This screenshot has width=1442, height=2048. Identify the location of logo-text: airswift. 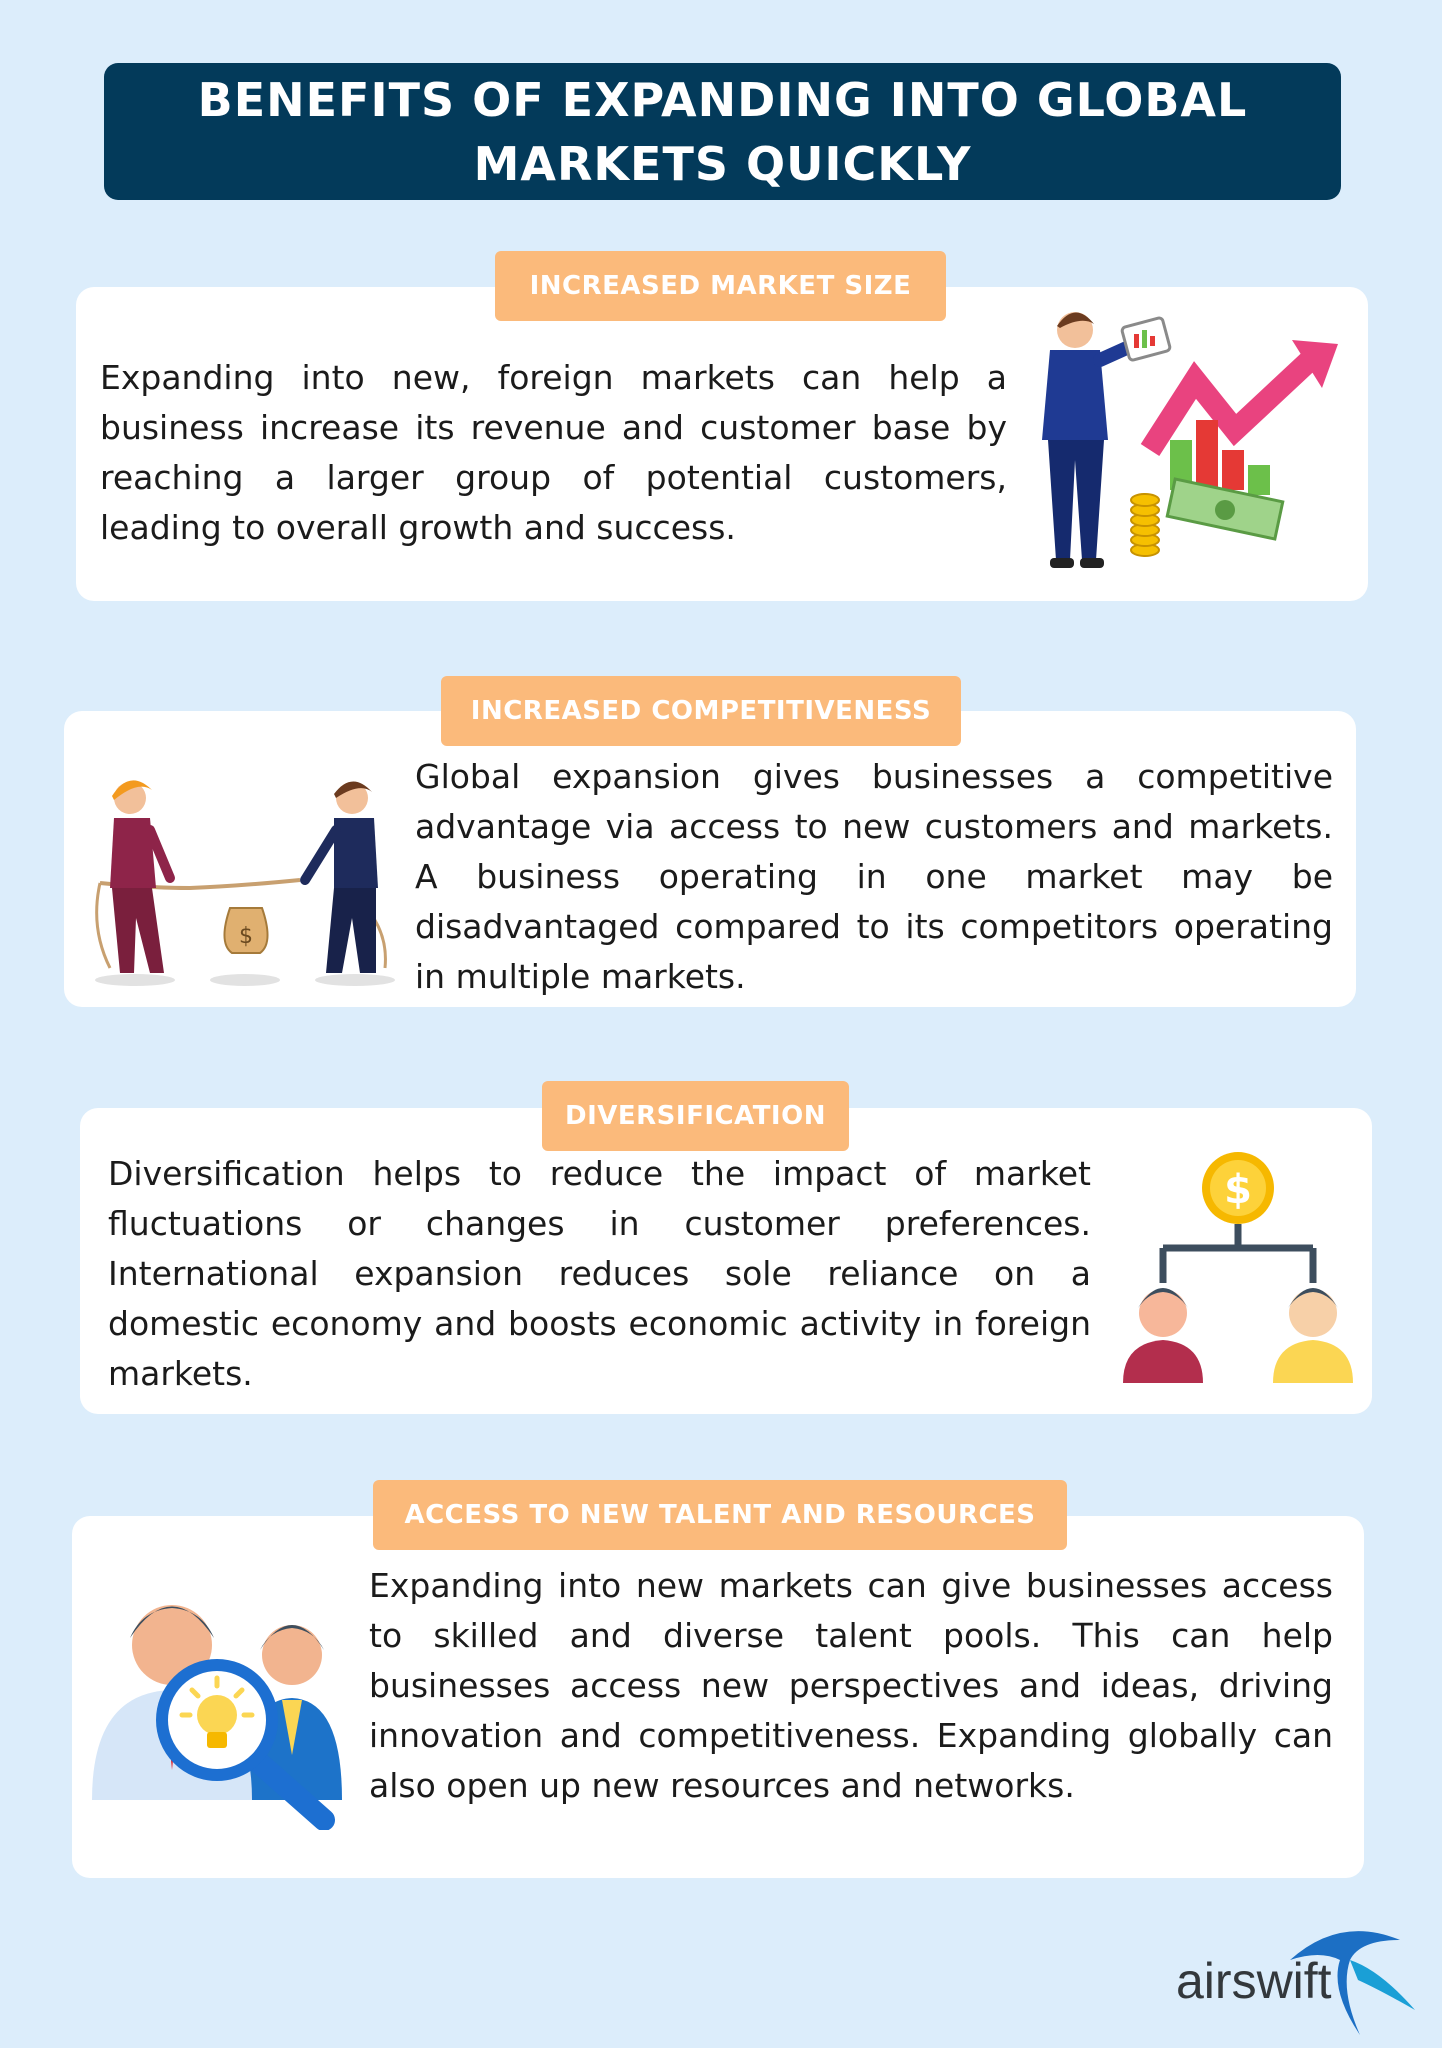
(1254, 1981).